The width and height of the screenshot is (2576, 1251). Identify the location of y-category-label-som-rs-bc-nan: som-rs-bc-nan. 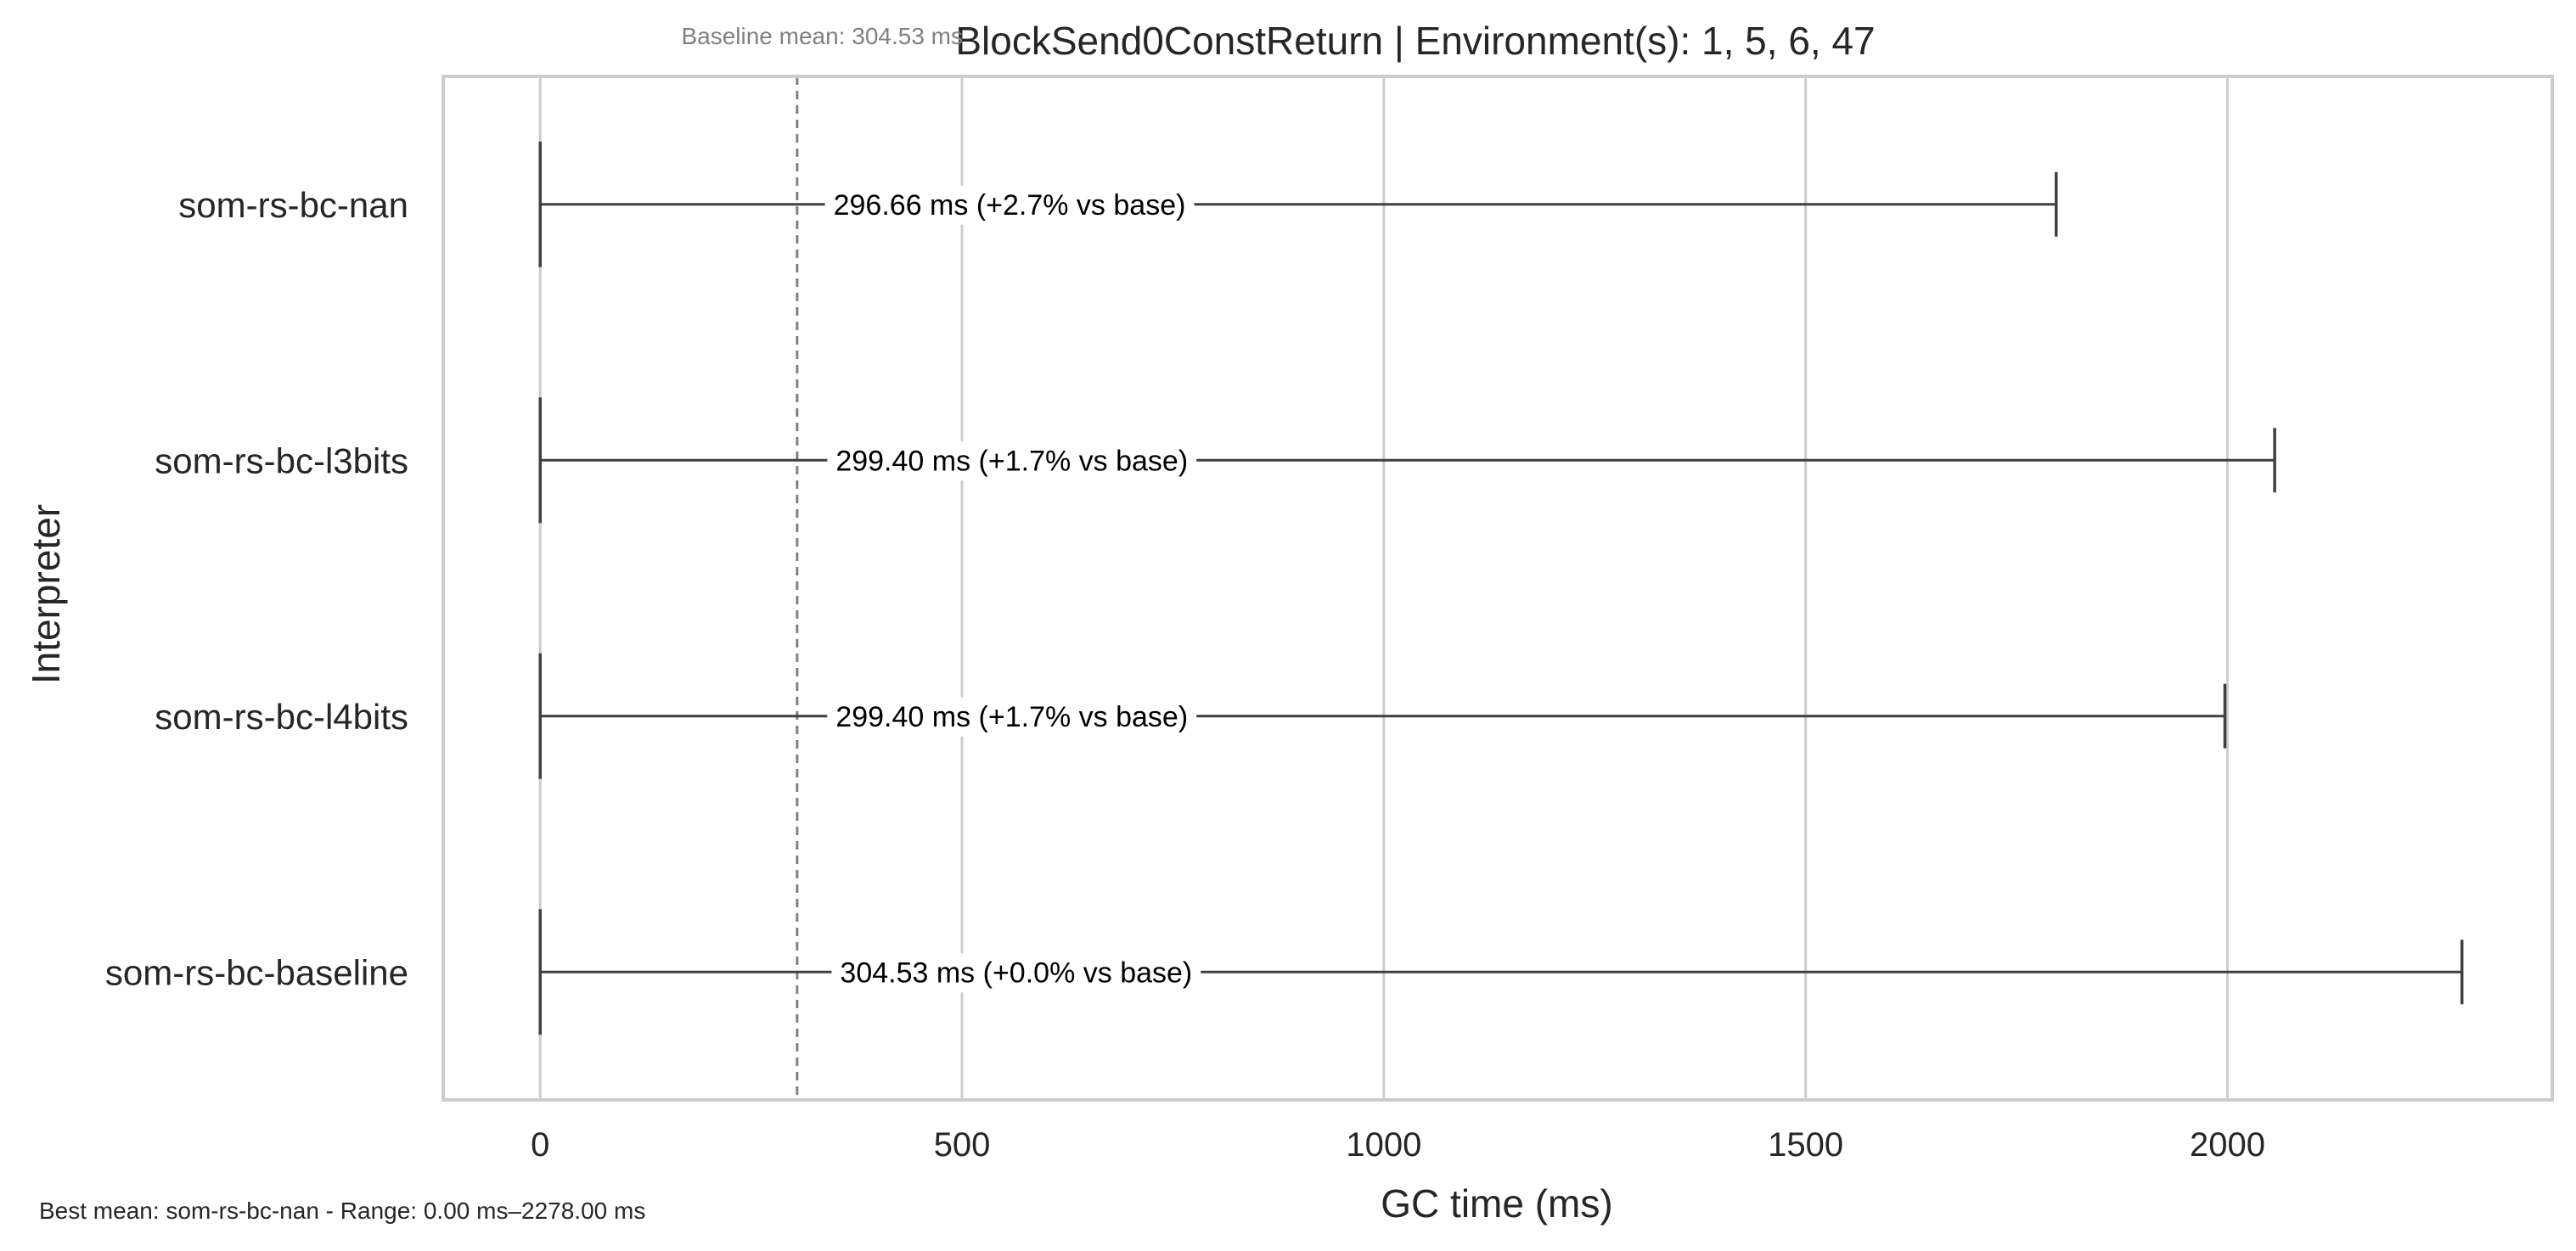
(293, 205).